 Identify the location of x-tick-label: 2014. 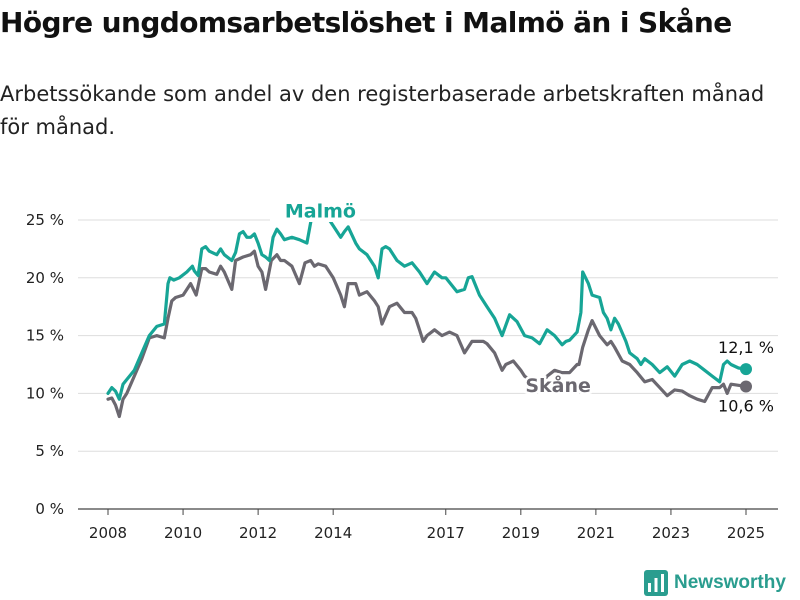
(333, 533).